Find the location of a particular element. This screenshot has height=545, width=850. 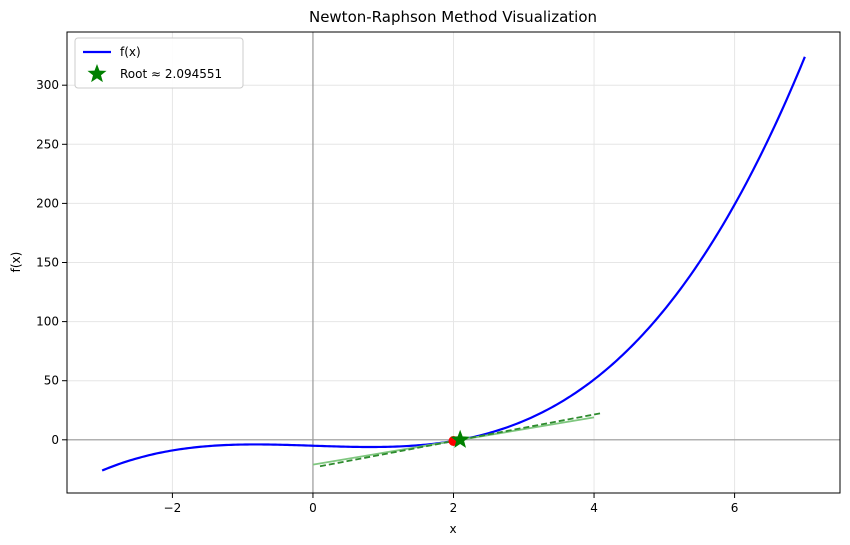

y-tick-label: 300 is located at coordinates (47, 85).